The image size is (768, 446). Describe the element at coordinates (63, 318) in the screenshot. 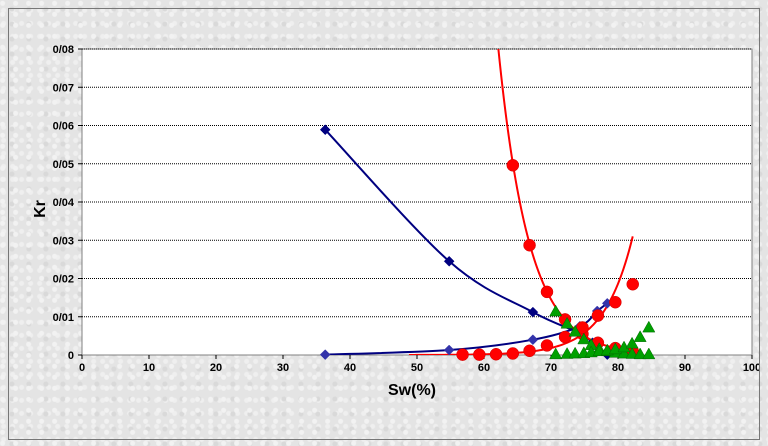

I see `y-tick-label: 0/01` at that location.